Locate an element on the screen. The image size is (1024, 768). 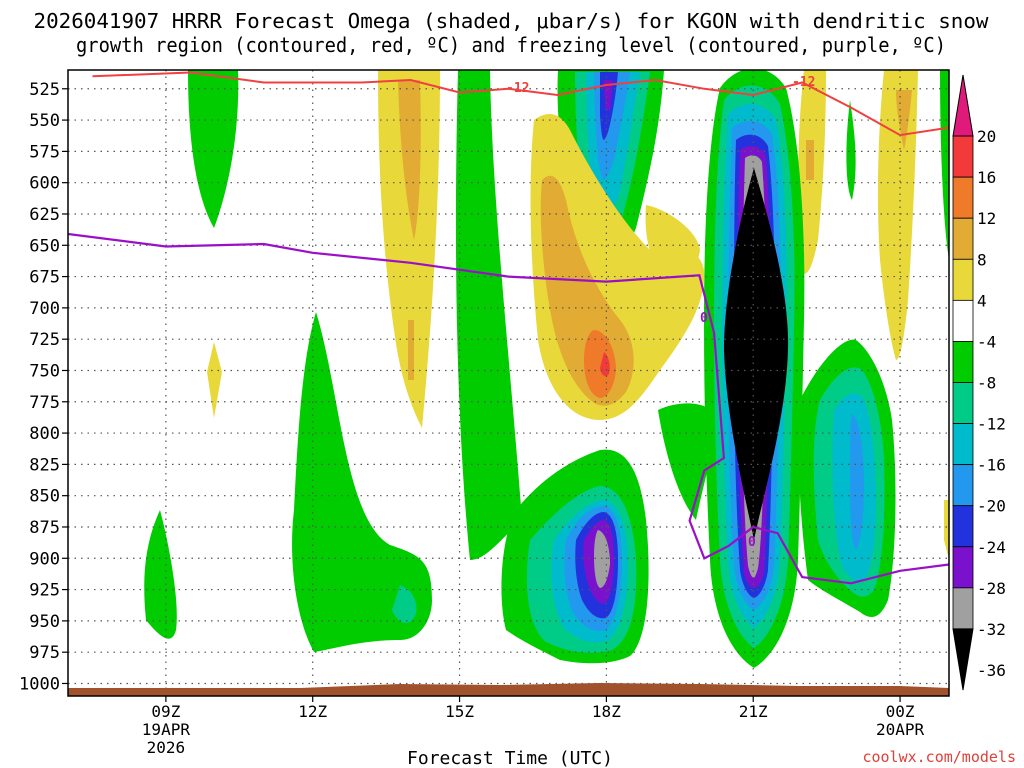
y-tick-label: 925 is located at coordinates (44, 591).